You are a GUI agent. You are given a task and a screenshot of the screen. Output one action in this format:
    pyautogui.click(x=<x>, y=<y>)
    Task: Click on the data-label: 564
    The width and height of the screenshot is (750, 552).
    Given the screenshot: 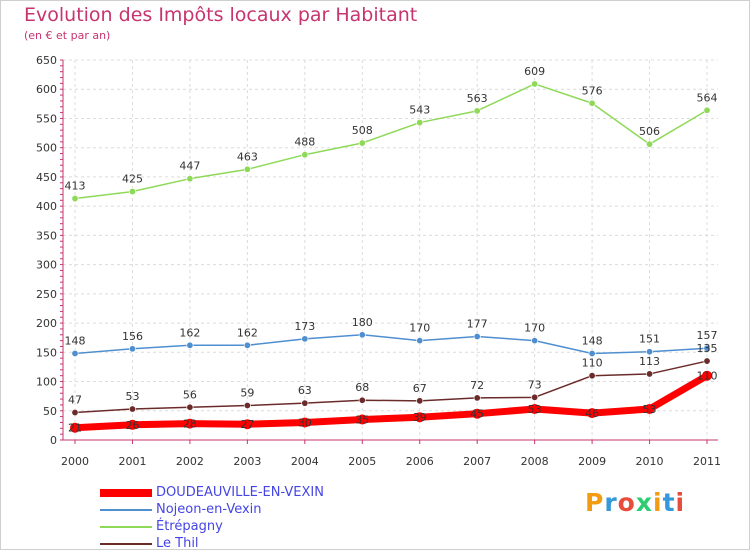 What is the action you would take?
    pyautogui.click(x=707, y=97)
    